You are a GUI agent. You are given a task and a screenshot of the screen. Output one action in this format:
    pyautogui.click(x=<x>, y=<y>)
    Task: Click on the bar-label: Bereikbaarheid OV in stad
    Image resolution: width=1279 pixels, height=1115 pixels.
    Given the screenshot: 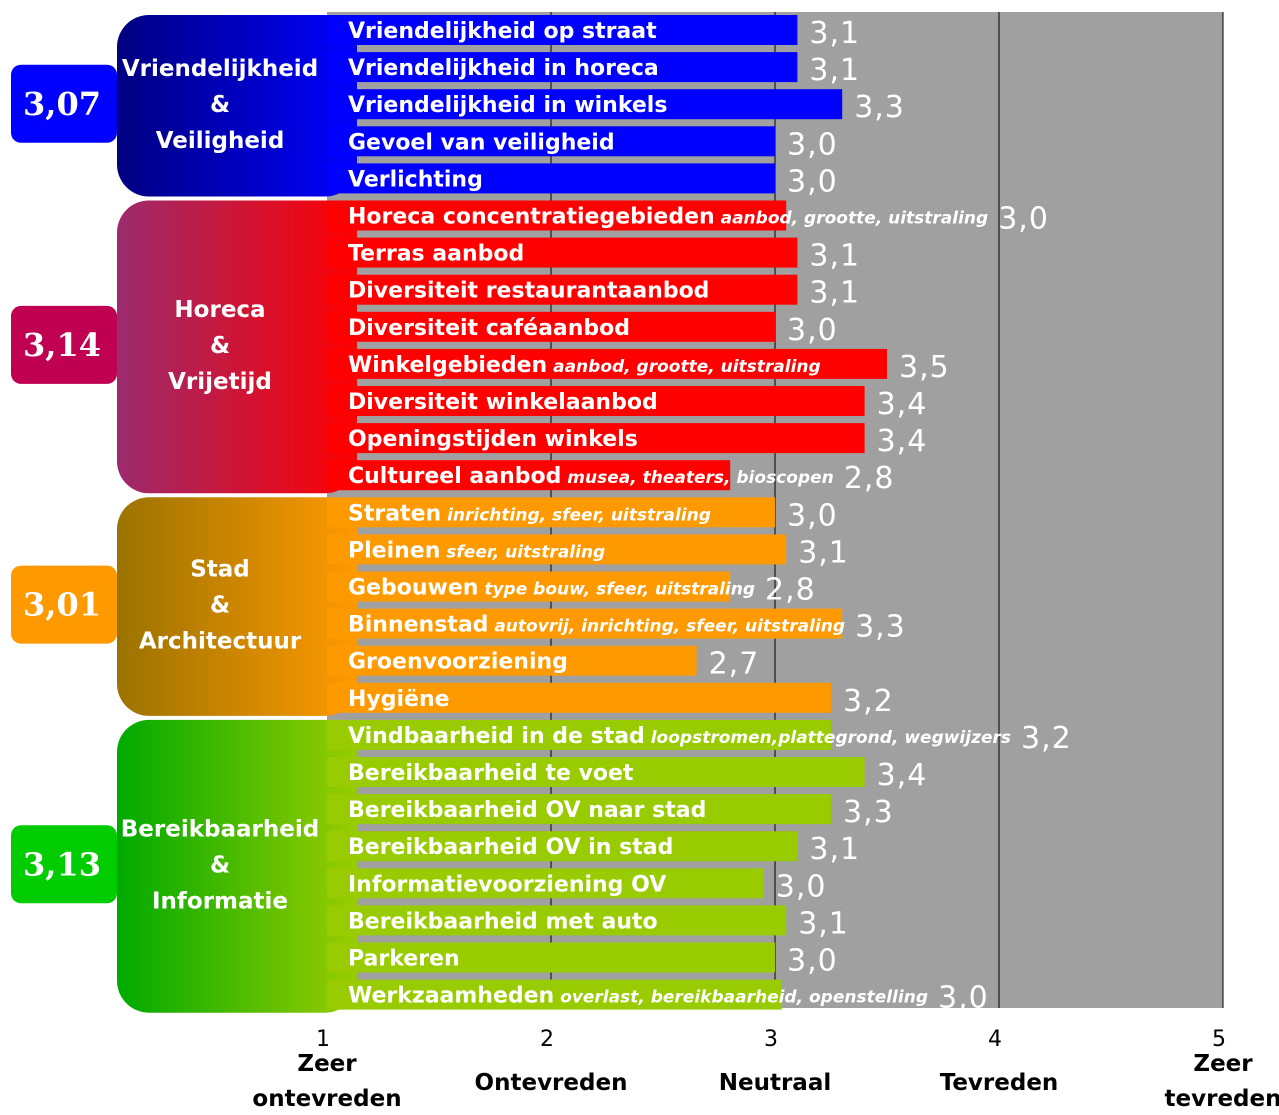 What is the action you would take?
    pyautogui.click(x=510, y=847)
    